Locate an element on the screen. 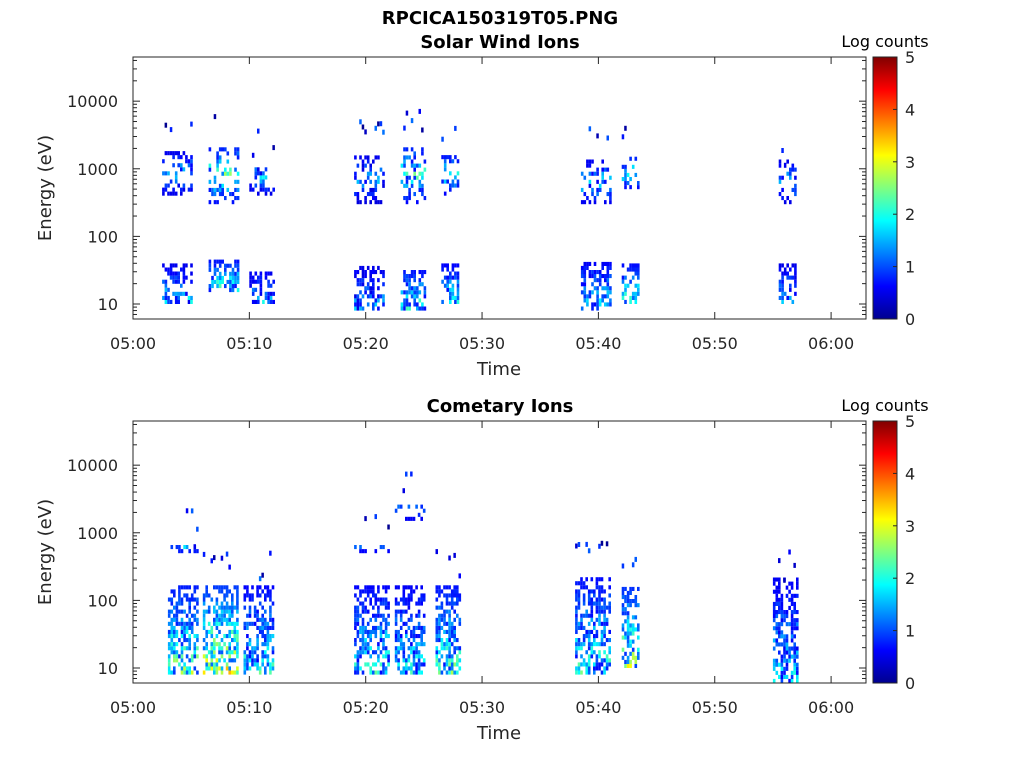 The image size is (1024, 768). colorbar-label: Log counts is located at coordinates (884, 41).